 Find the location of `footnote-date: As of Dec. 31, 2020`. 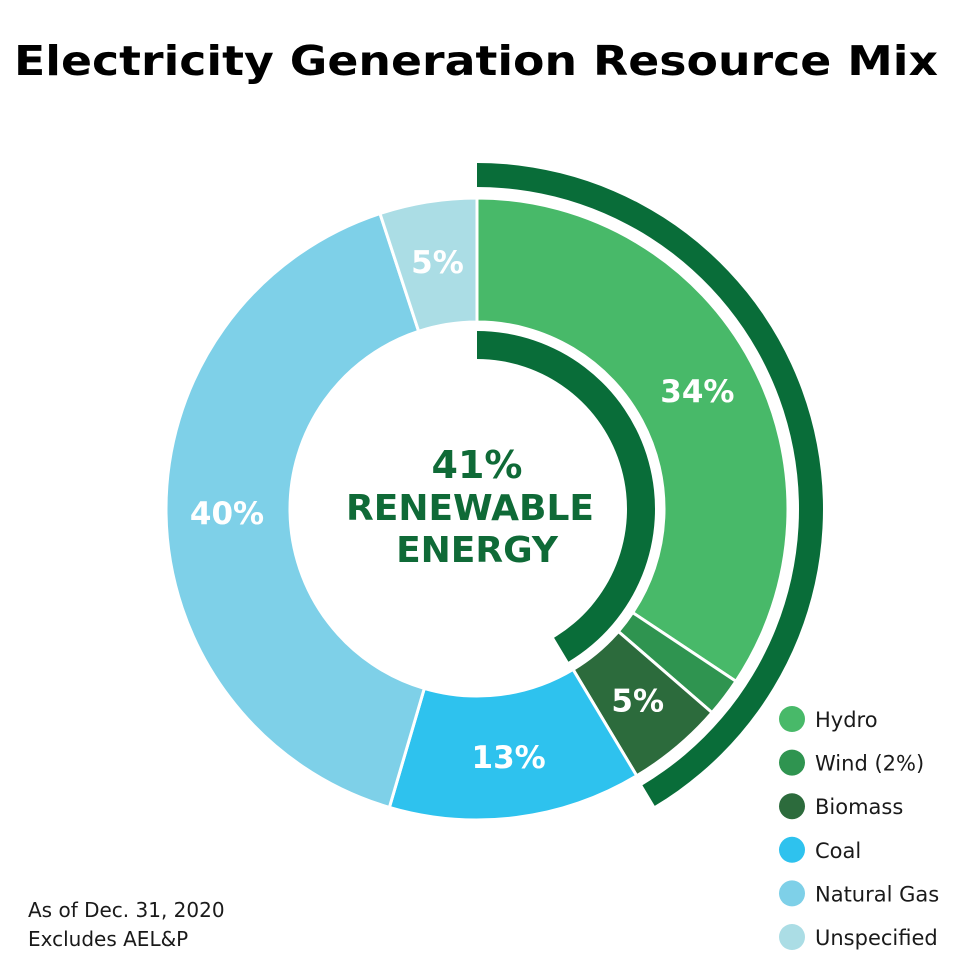

footnote-date: As of Dec. 31, 2020 is located at coordinates (126, 910).